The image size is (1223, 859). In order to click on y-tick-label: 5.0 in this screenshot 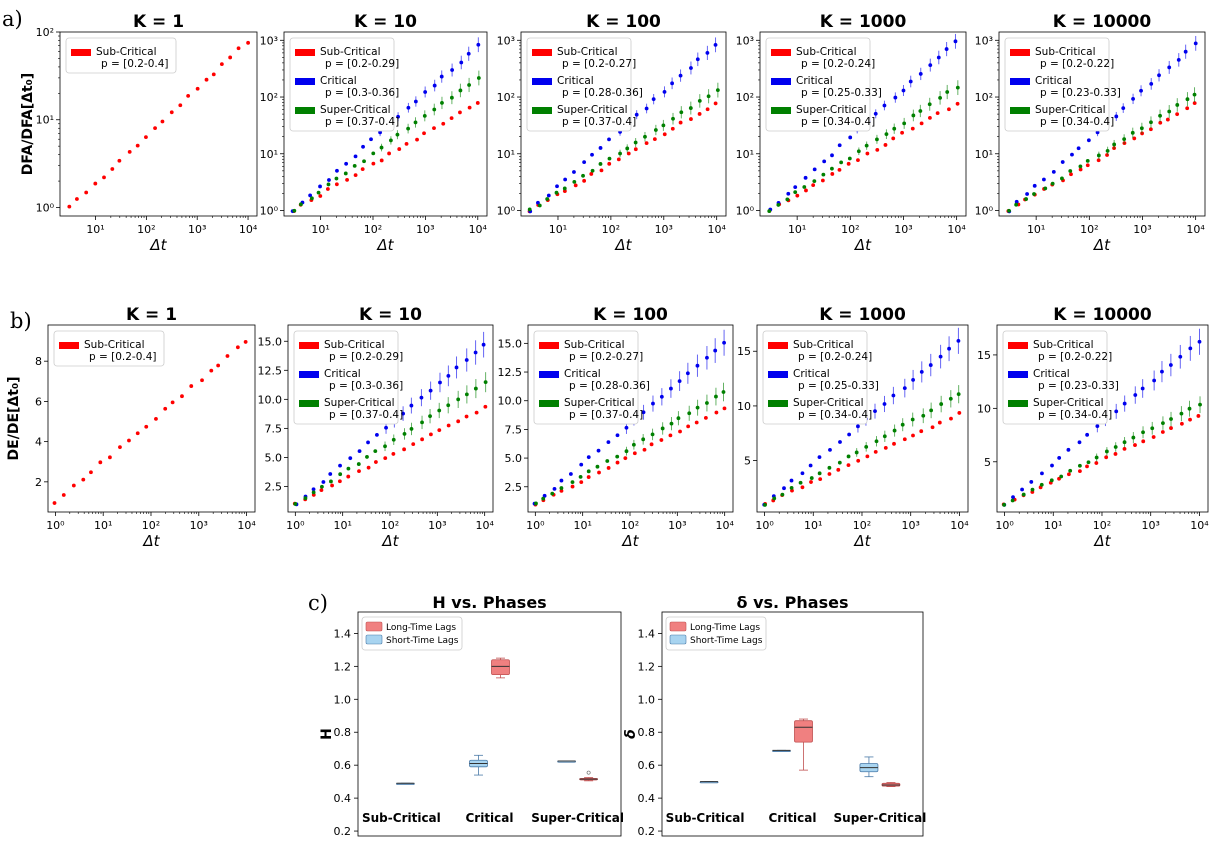, I will do `click(274, 457)`.